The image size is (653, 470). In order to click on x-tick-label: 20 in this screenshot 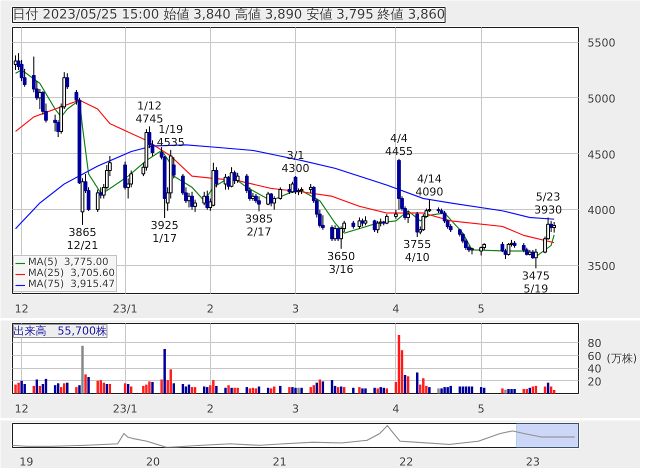, I will do `click(153, 462)`.